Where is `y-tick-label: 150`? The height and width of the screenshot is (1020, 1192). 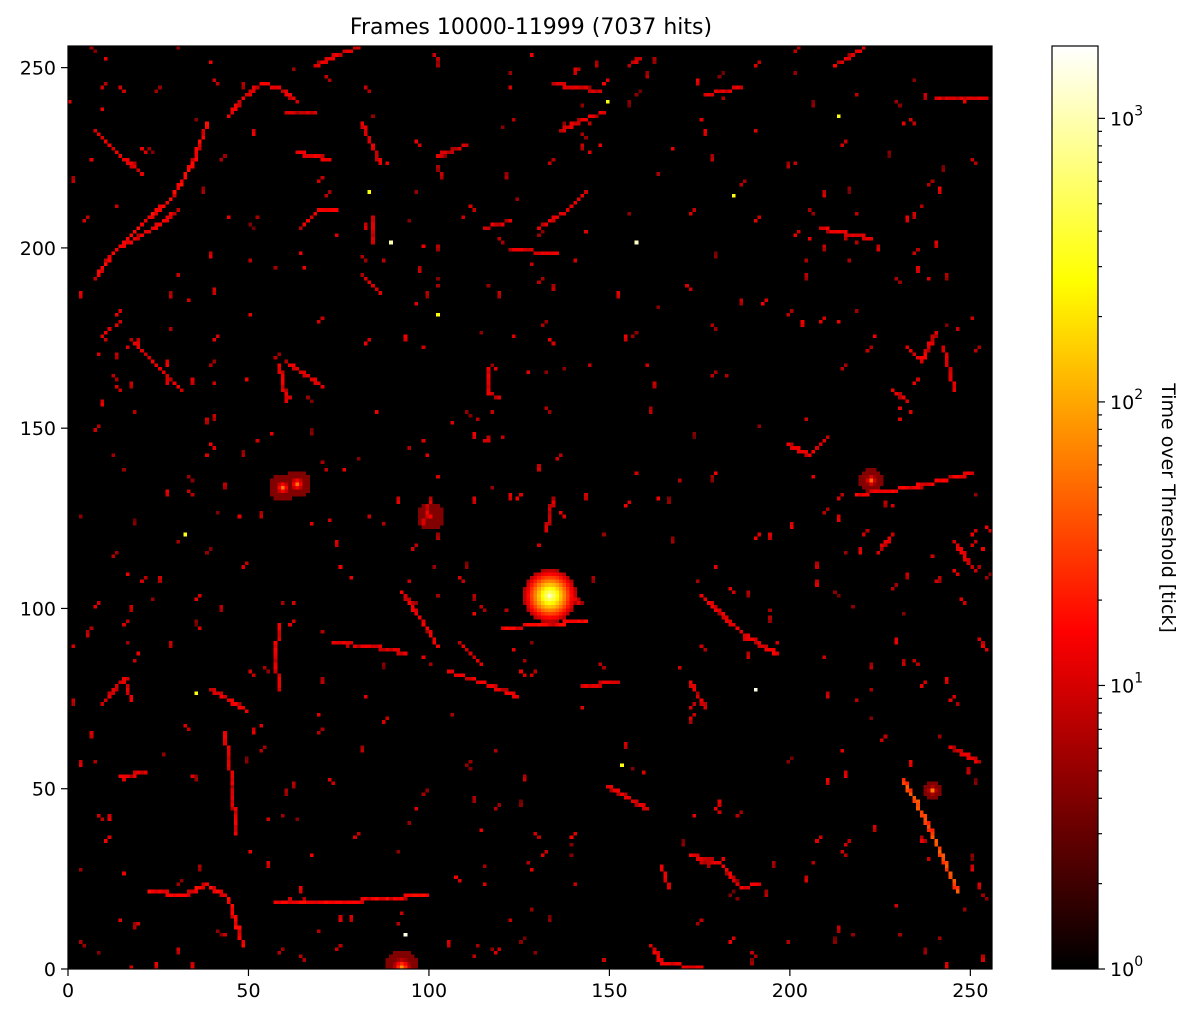
y-tick-label: 150 is located at coordinates (38, 429).